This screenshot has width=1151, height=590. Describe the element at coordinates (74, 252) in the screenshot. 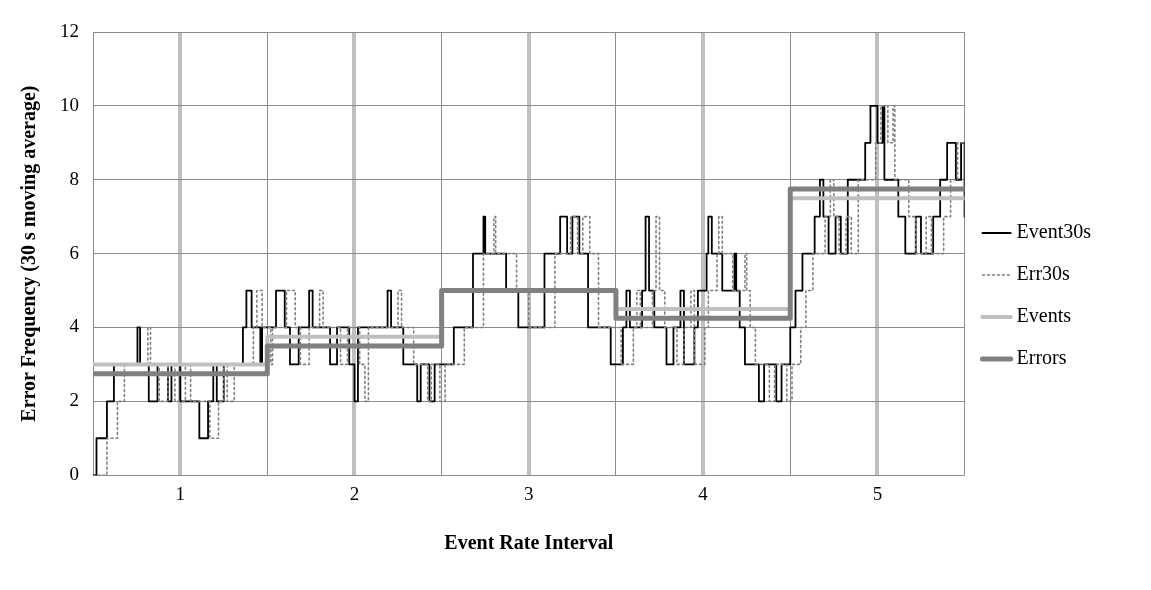

I see `y-tick-label: 6` at that location.